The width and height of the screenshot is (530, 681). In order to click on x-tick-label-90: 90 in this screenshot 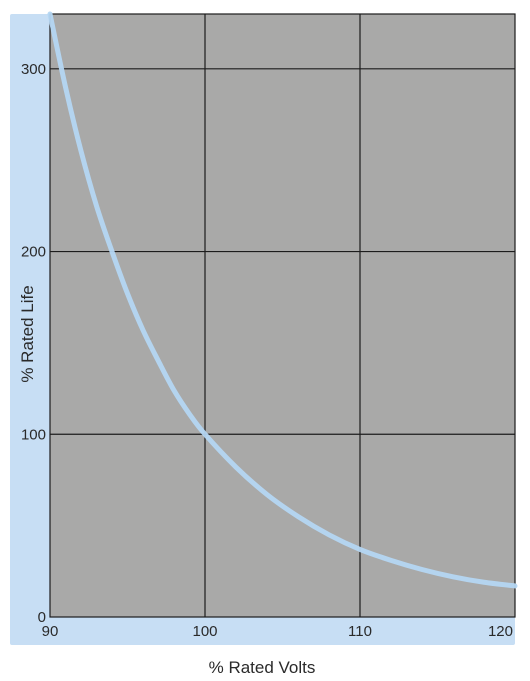, I will do `click(50, 631)`.